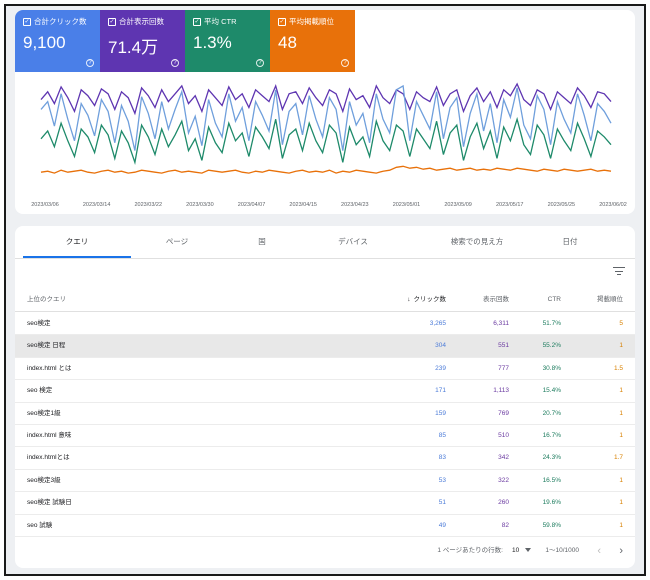 The width and height of the screenshot is (650, 580). Describe the element at coordinates (133, 47) in the screenshot. I see `metric-value: 71.4万` at that location.